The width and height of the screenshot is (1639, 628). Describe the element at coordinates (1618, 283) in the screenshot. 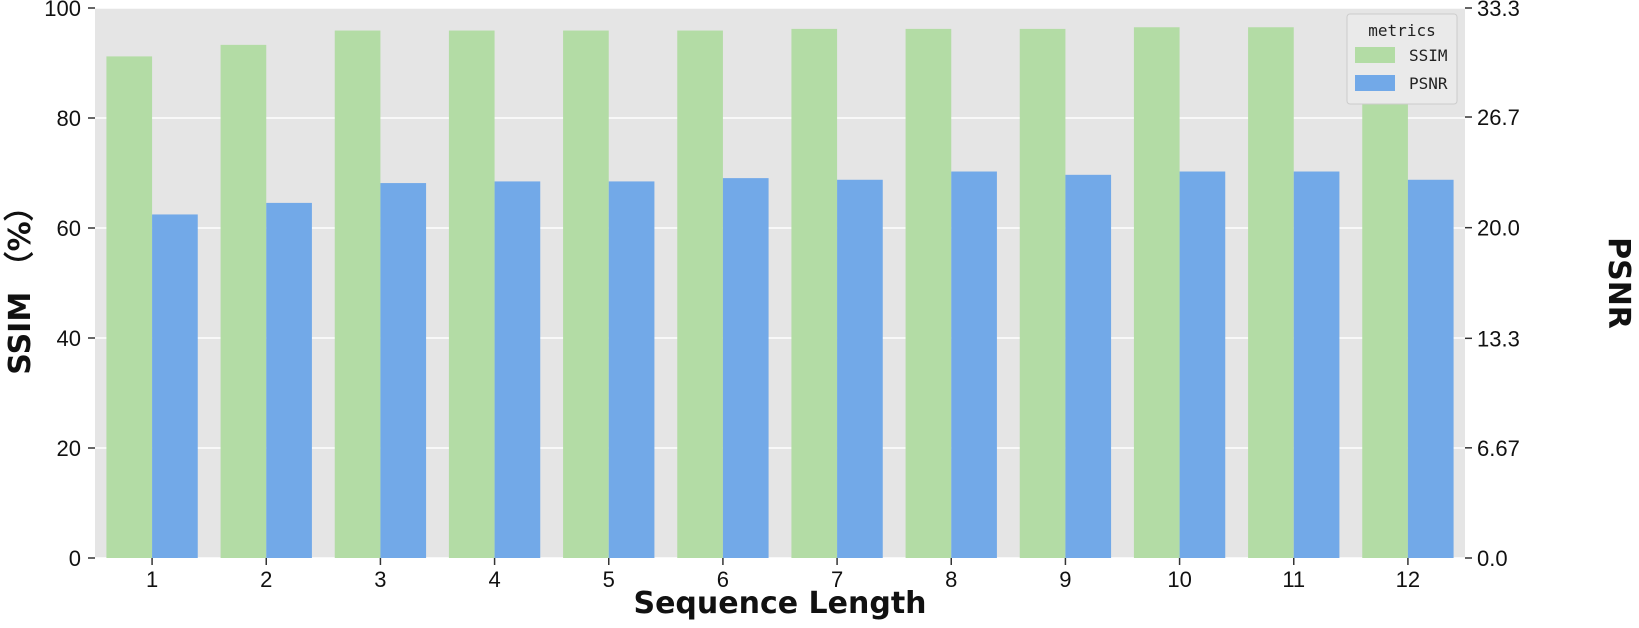

I see `y2-axis-title: PSNR` at that location.